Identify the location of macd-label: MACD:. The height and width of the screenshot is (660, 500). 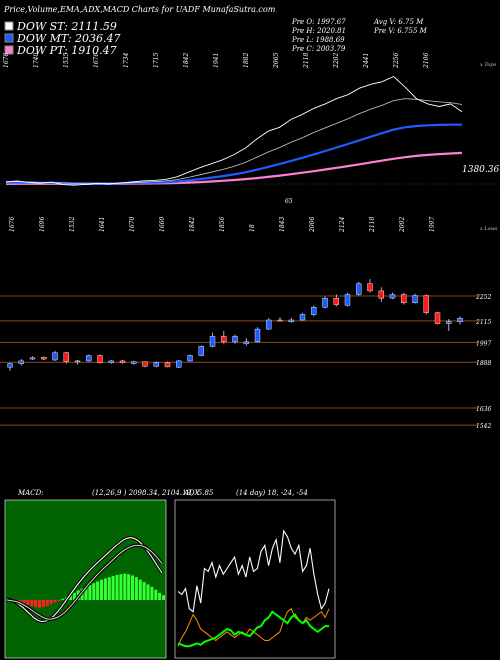
(30, 493).